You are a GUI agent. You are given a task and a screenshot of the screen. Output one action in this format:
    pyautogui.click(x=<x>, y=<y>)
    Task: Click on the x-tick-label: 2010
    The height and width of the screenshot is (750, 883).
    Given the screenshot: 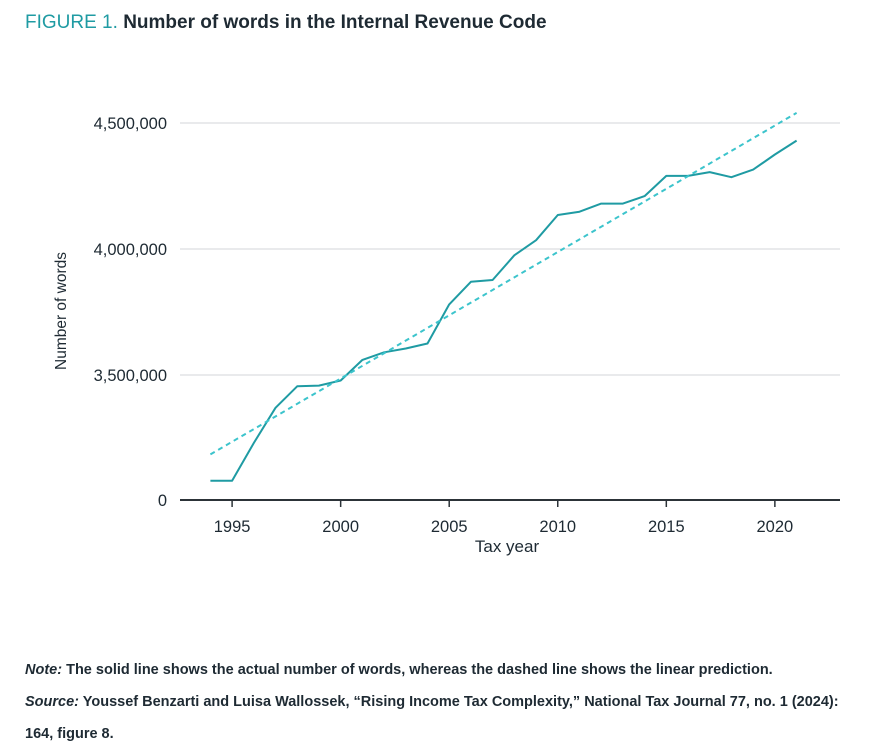 What is the action you would take?
    pyautogui.click(x=557, y=527)
    